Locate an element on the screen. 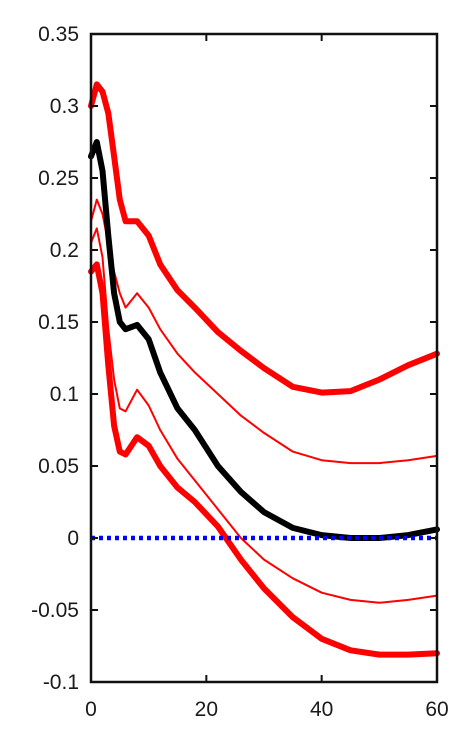 Image resolution: width=474 pixels, height=744 pixels. x-tick-label: 40 is located at coordinates (321, 709).